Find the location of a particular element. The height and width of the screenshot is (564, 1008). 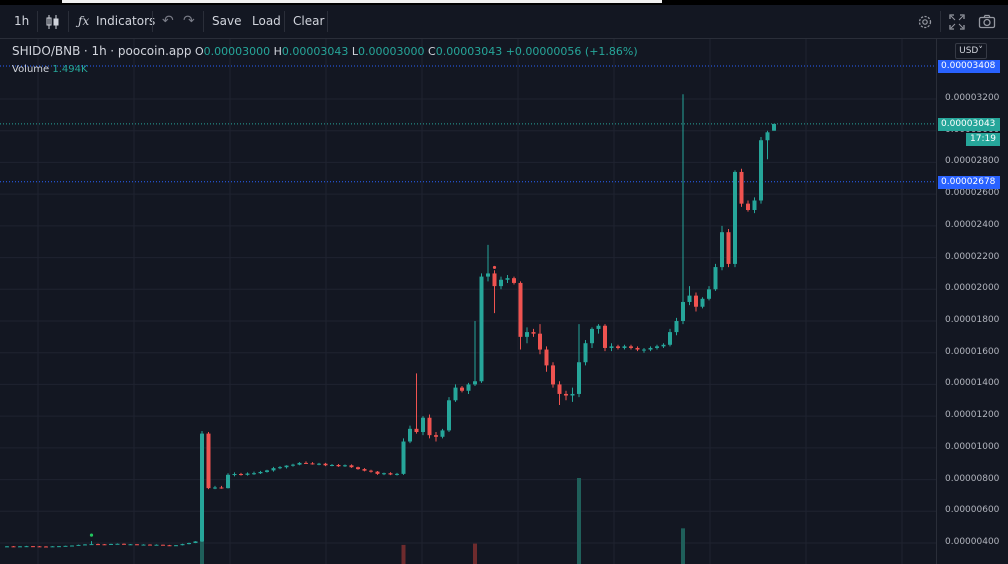

clear-button: Clear is located at coordinates (309, 21).